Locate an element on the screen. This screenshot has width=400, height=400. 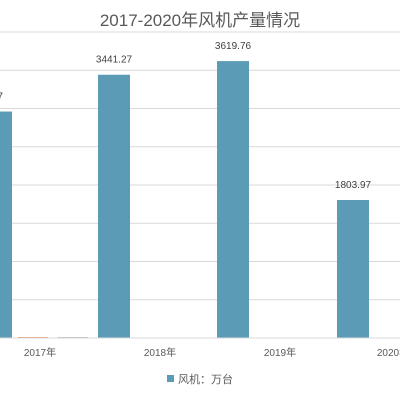
chart-title: 2017-2020年风机产量情况 is located at coordinates (200, 20).